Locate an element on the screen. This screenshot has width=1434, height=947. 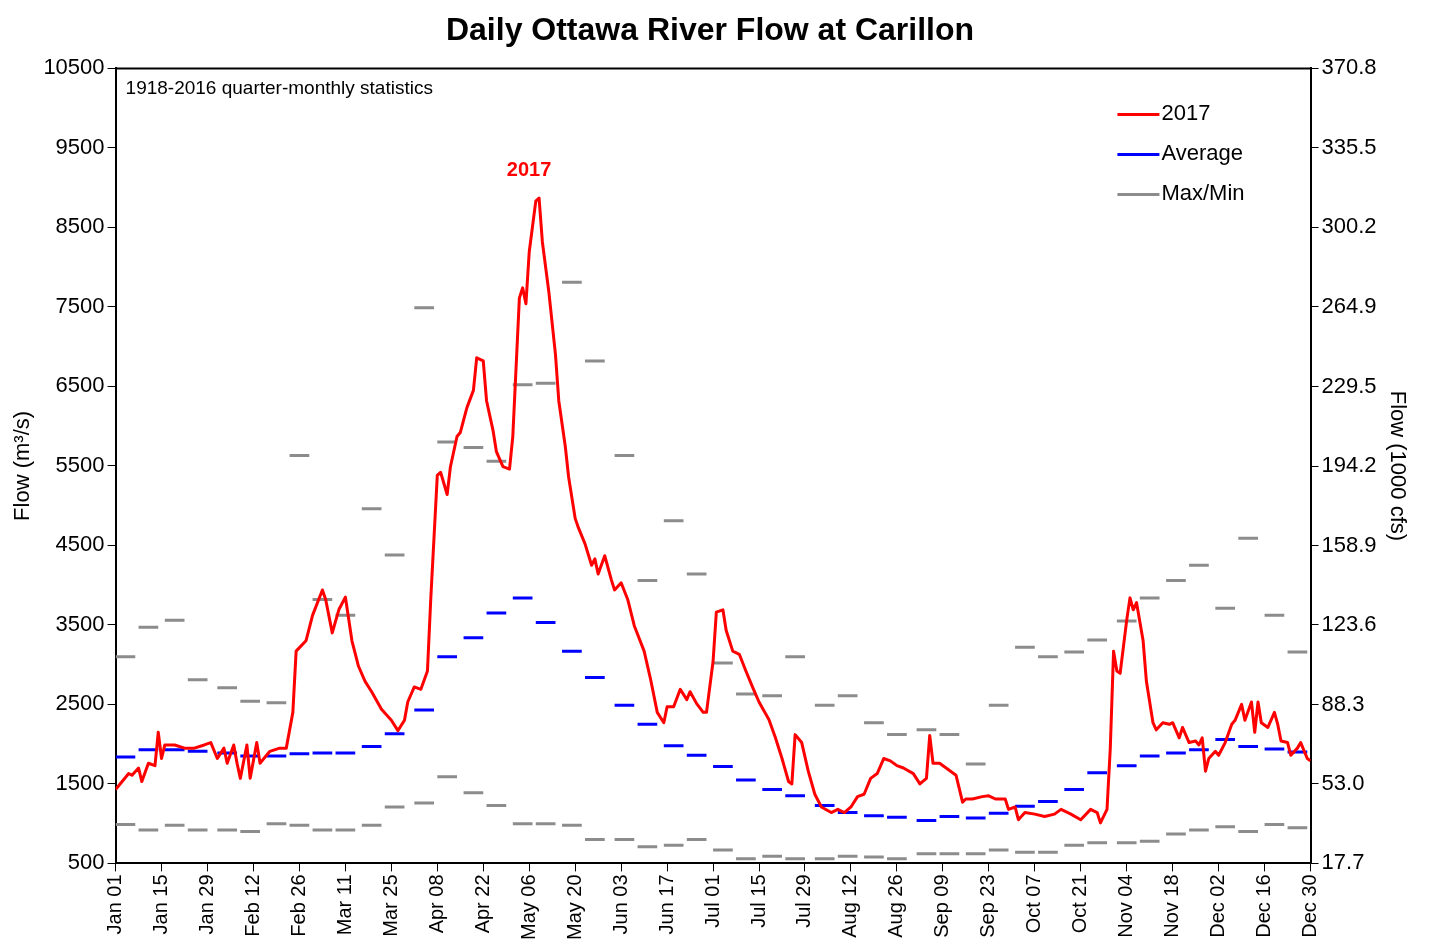
x-tick-label: Jun 03 is located at coordinates (619, 904).